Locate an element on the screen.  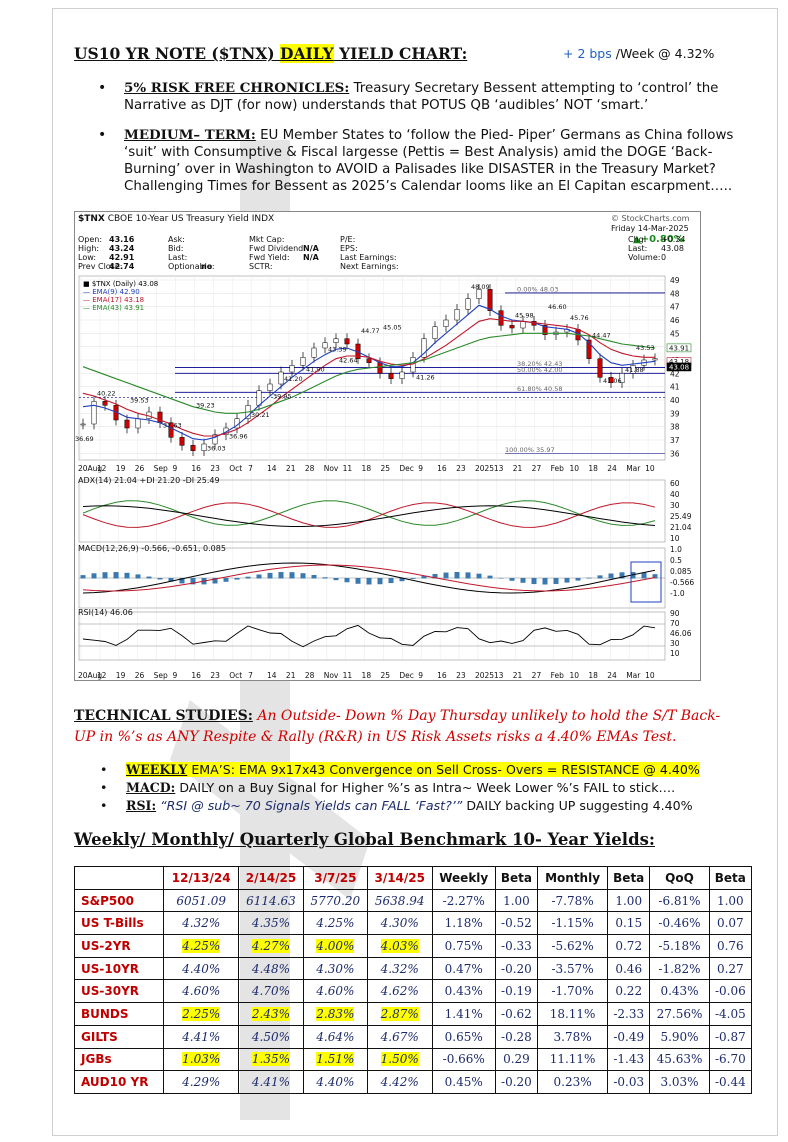
y-tick-label: 38 is located at coordinates (675, 427).